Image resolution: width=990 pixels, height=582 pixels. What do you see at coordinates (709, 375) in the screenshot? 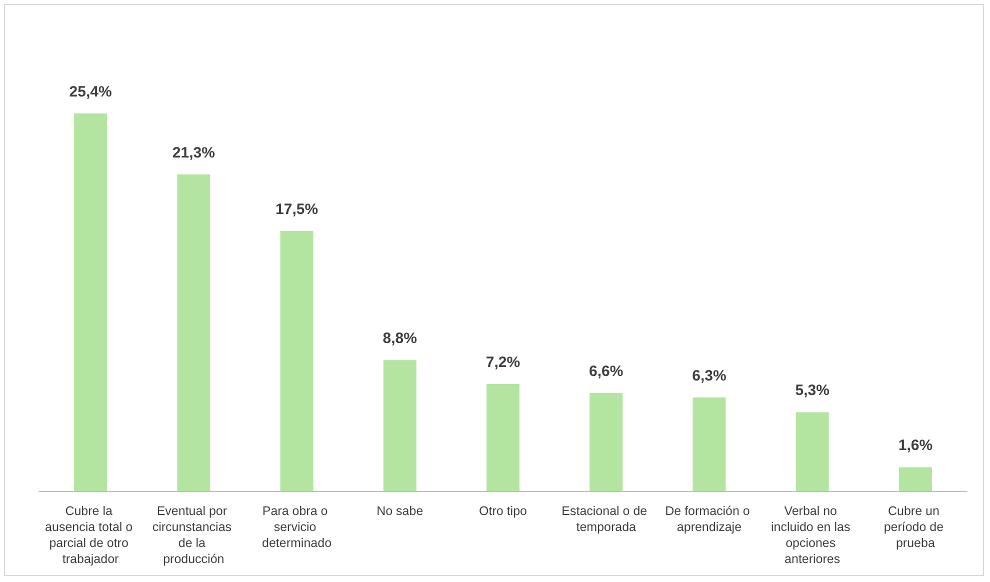
I see `data-label: 6,3%` at bounding box center [709, 375].